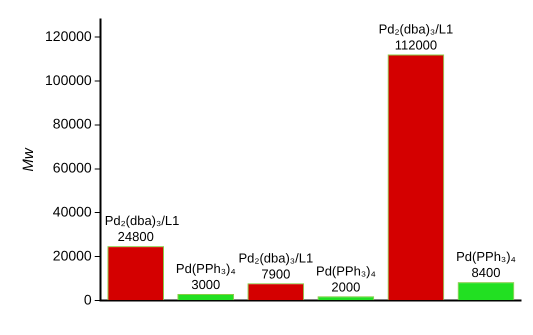  What do you see at coordinates (29, 159) in the screenshot?
I see `y-axis-title: Mw` at bounding box center [29, 159].